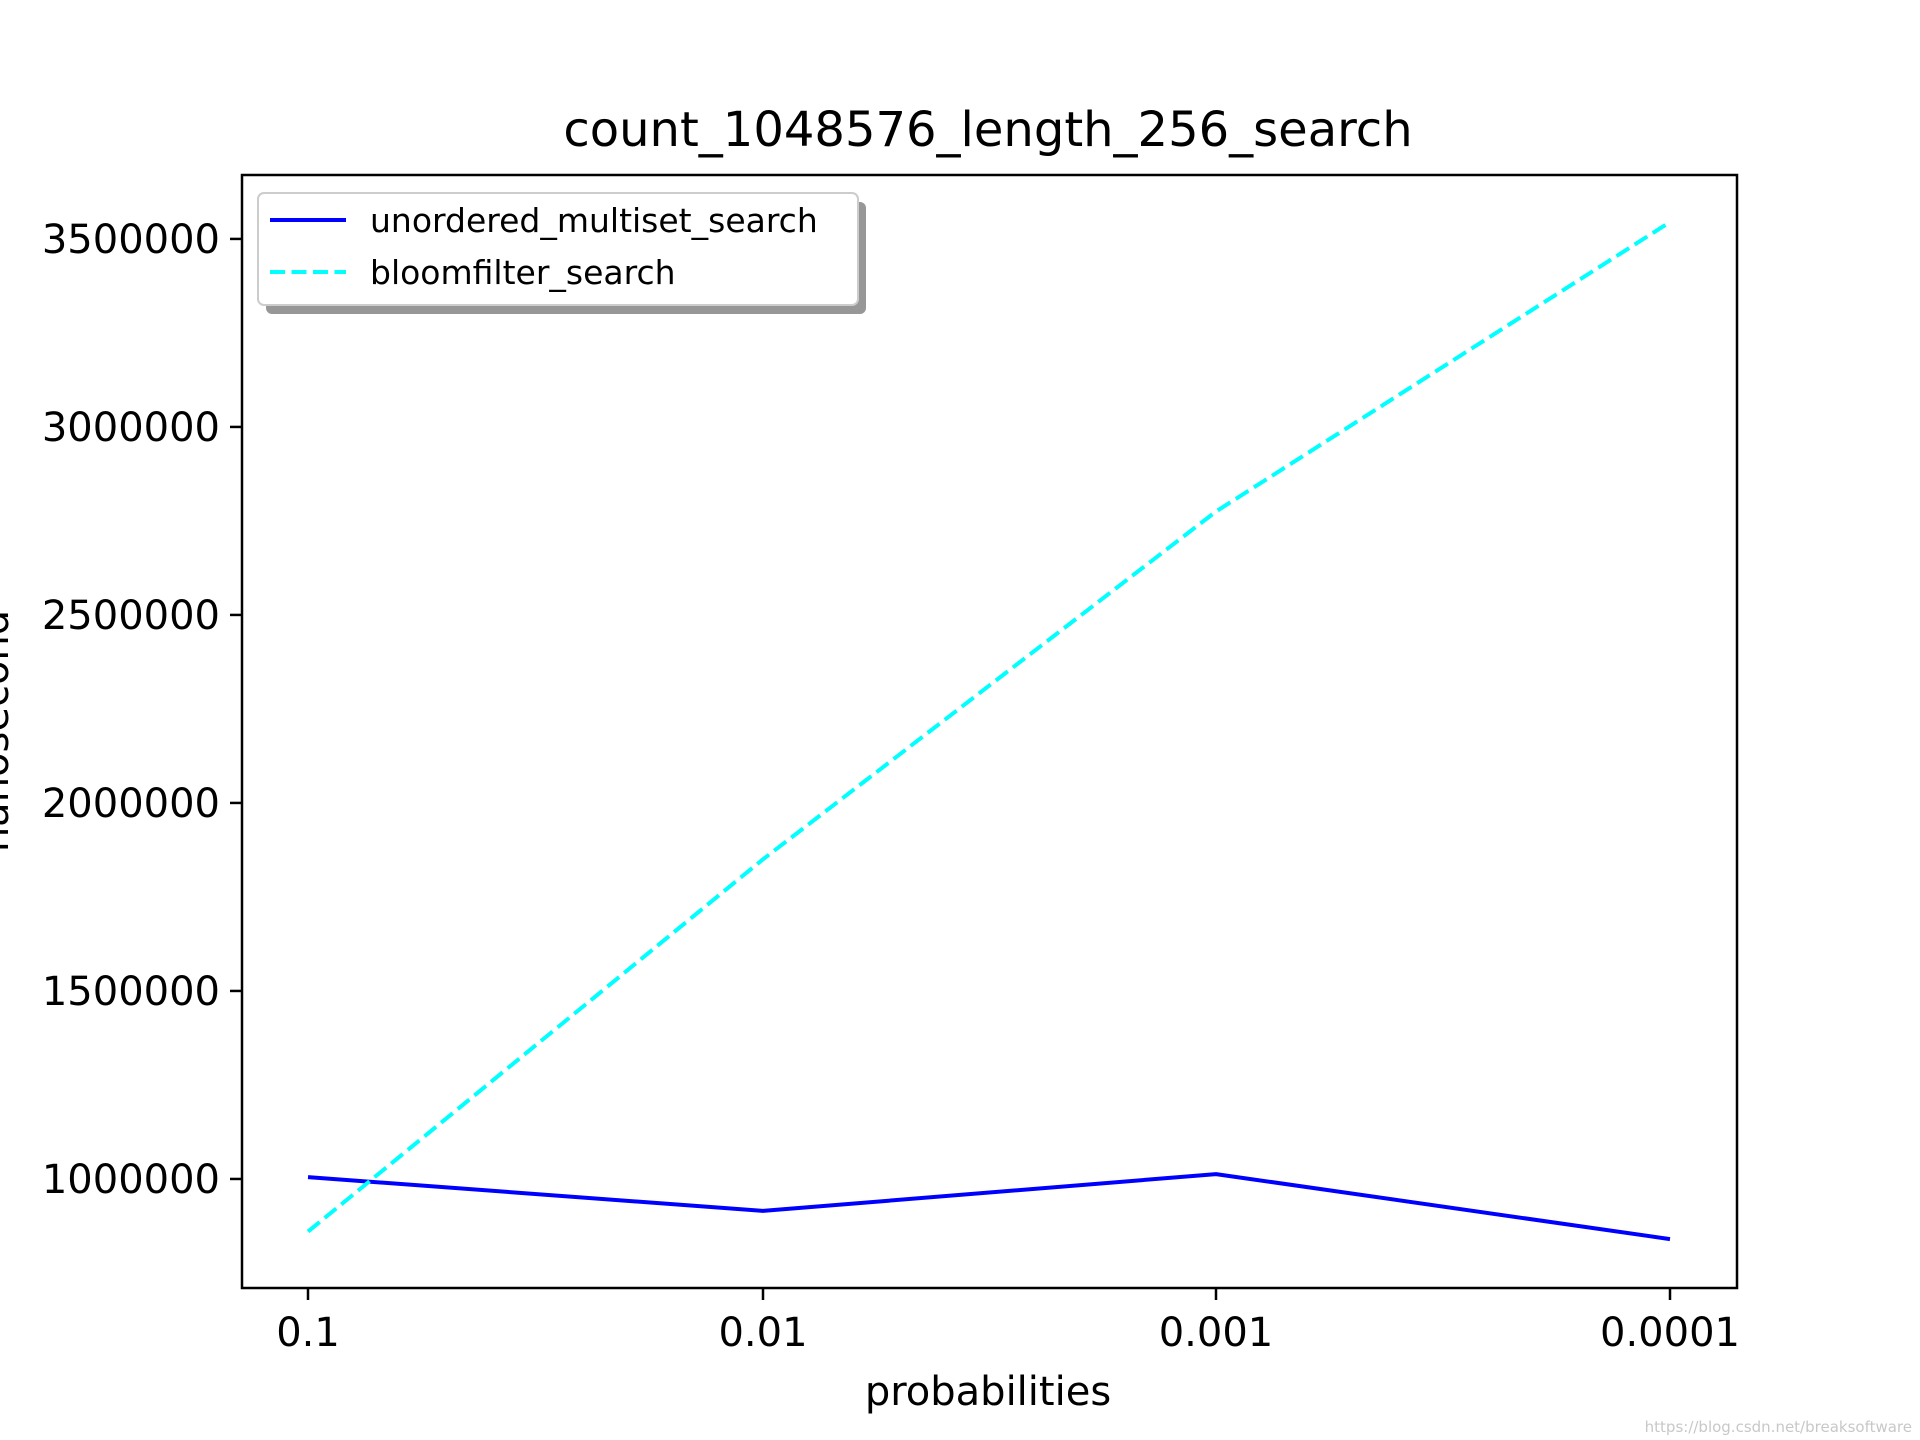 This screenshot has height=1440, width=1920. Describe the element at coordinates (594, 220) in the screenshot. I see `legend-label: unordered_multiset_search` at that location.